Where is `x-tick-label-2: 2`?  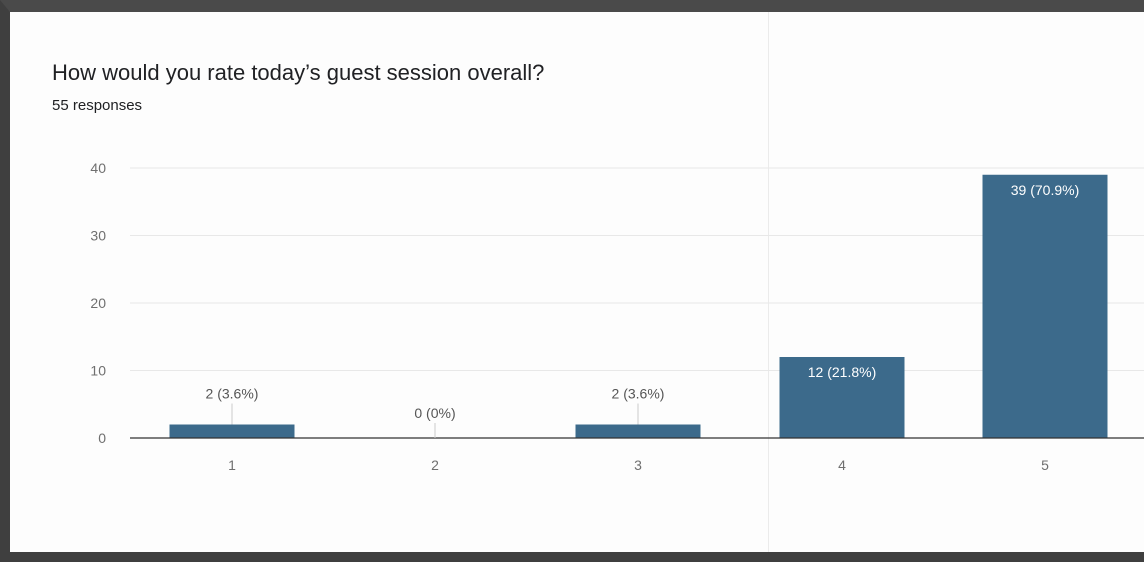
x-tick-label-2: 2 is located at coordinates (435, 465).